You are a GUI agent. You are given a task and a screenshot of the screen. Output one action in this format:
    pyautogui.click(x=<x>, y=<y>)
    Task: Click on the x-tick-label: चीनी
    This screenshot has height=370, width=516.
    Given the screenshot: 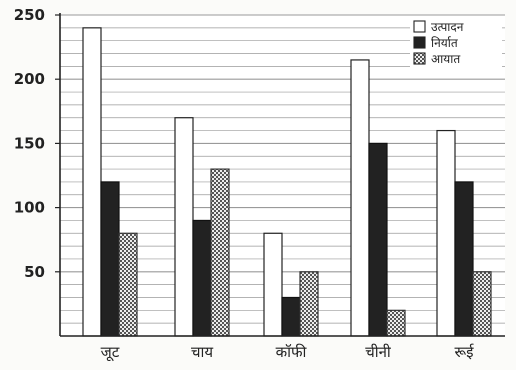 What is the action you would take?
    pyautogui.click(x=378, y=352)
    